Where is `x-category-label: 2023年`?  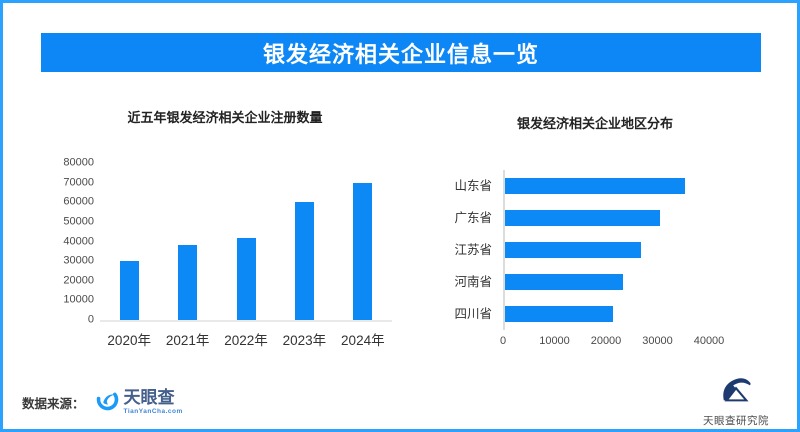 x-category-label: 2023年 is located at coordinates (304, 340).